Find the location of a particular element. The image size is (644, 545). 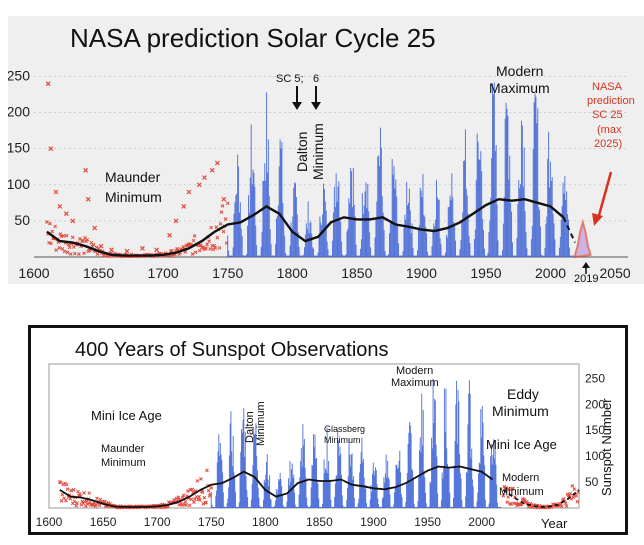

nasa-label-1: NASA is located at coordinates (607, 87).